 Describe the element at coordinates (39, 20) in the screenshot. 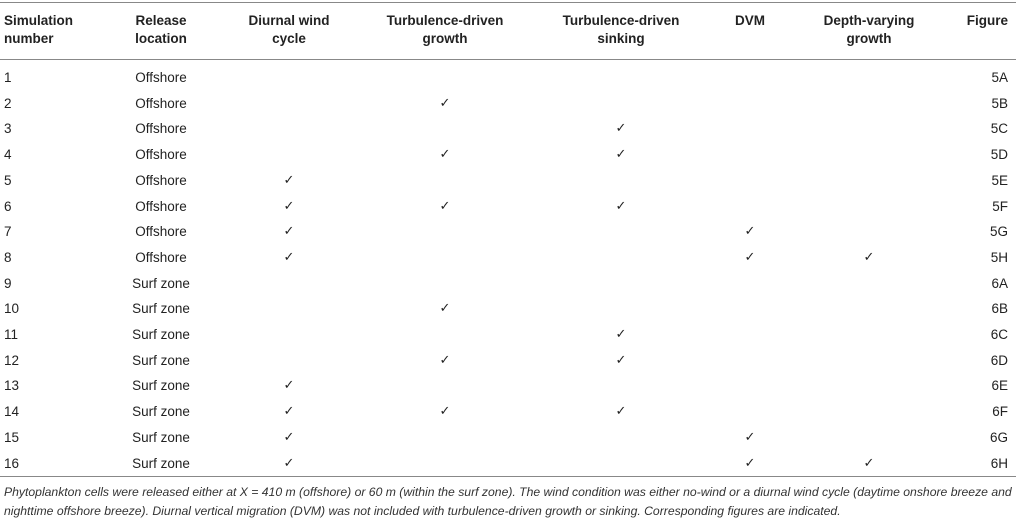

I see `header-line: Simulation` at that location.